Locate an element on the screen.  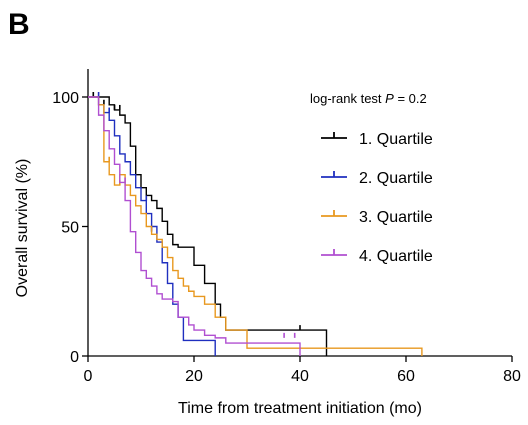
logrank-annotation: log-rank test P = 0.2 is located at coordinates (368, 98).